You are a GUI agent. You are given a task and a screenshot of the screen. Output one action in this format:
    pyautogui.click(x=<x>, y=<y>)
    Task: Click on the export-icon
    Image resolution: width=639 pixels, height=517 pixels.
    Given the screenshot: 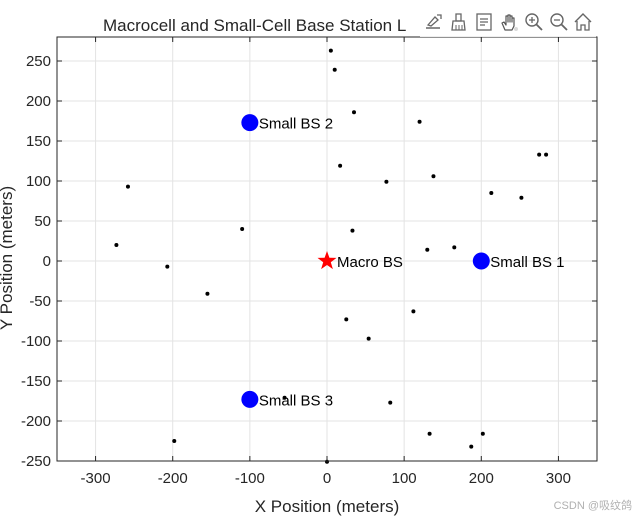 What is the action you would take?
    pyautogui.click(x=434, y=21)
    